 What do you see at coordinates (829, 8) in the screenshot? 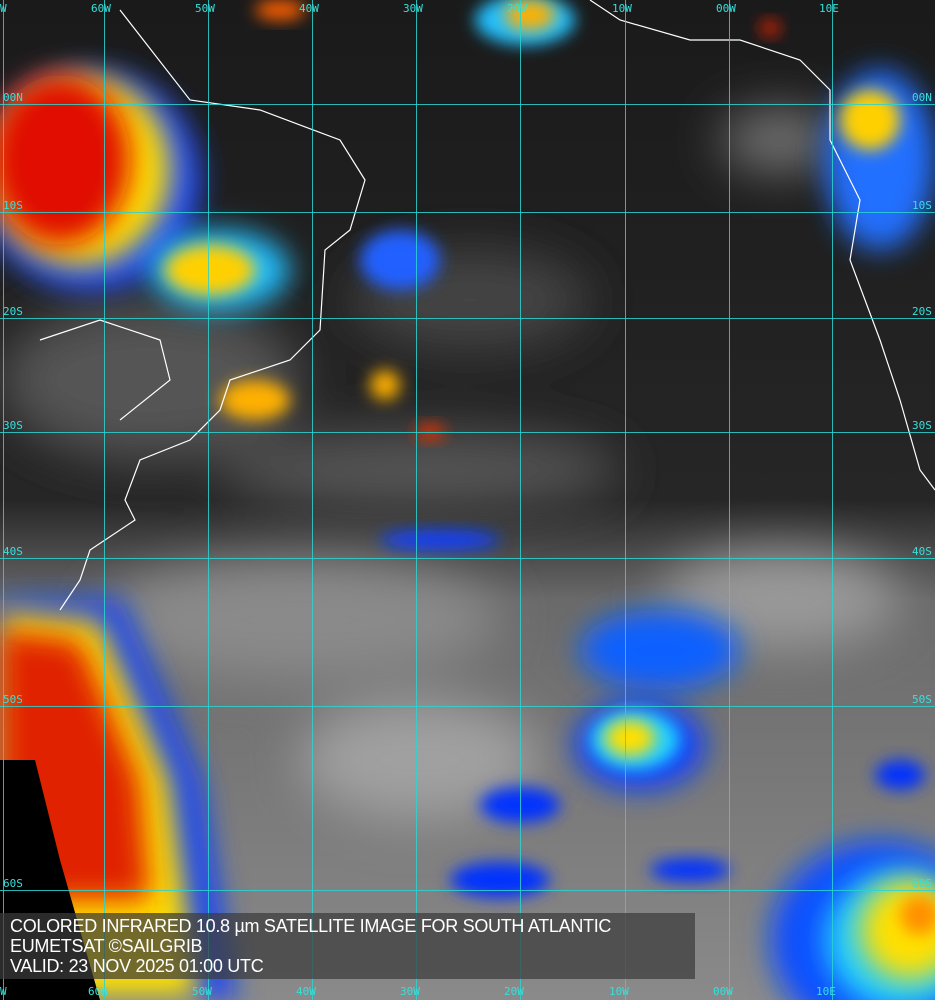
I see `top-longitude-label: 10E` at bounding box center [829, 8].